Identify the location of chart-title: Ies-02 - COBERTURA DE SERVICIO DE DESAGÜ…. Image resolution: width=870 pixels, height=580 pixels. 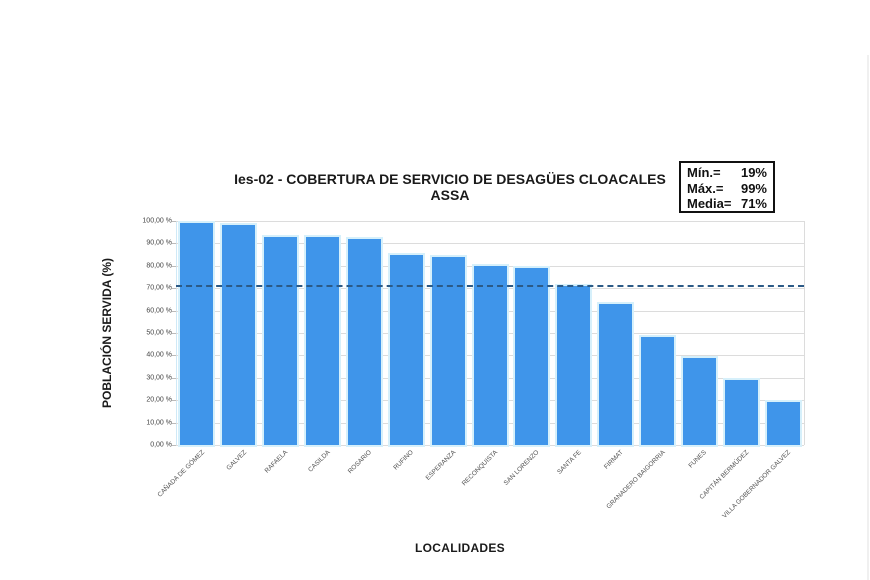
(450, 187).